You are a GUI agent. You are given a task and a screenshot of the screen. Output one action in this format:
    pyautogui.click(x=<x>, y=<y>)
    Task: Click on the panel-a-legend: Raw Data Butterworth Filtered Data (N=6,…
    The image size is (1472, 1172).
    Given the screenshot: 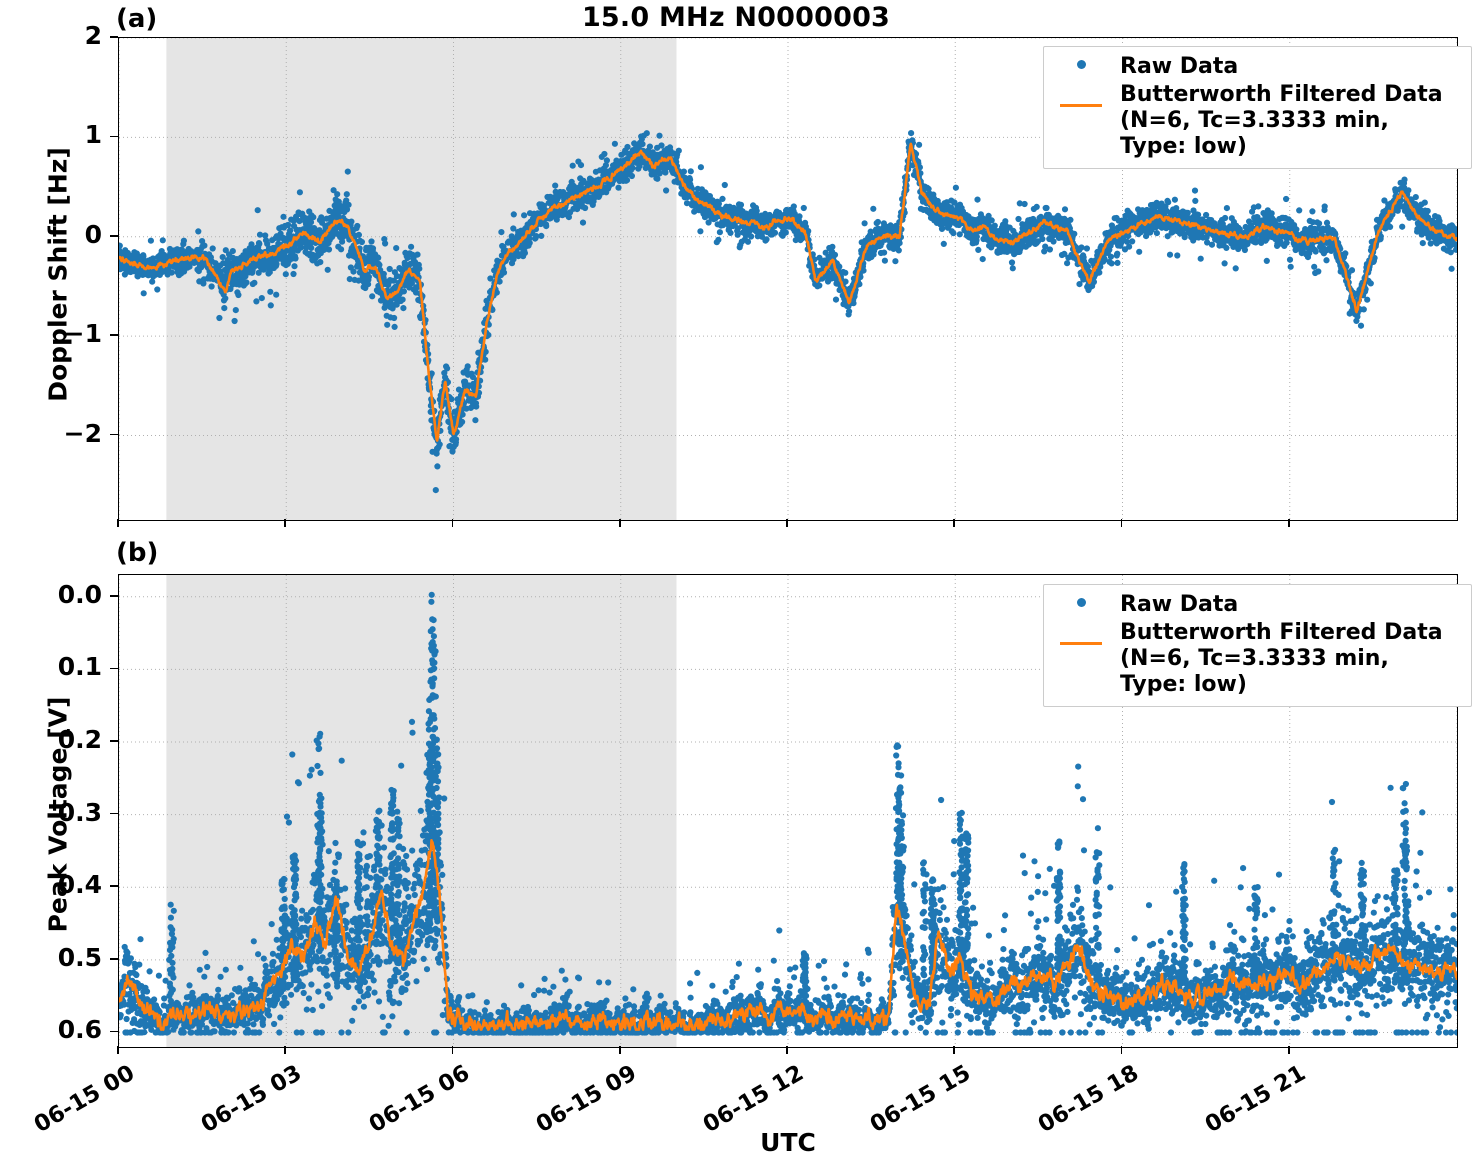 What is the action you would take?
    pyautogui.click(x=1257, y=107)
    